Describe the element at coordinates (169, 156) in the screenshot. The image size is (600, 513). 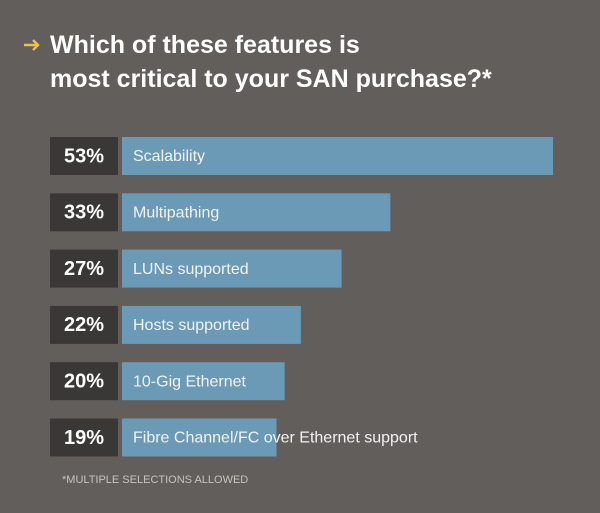
I see `category-label: Scalability` at that location.